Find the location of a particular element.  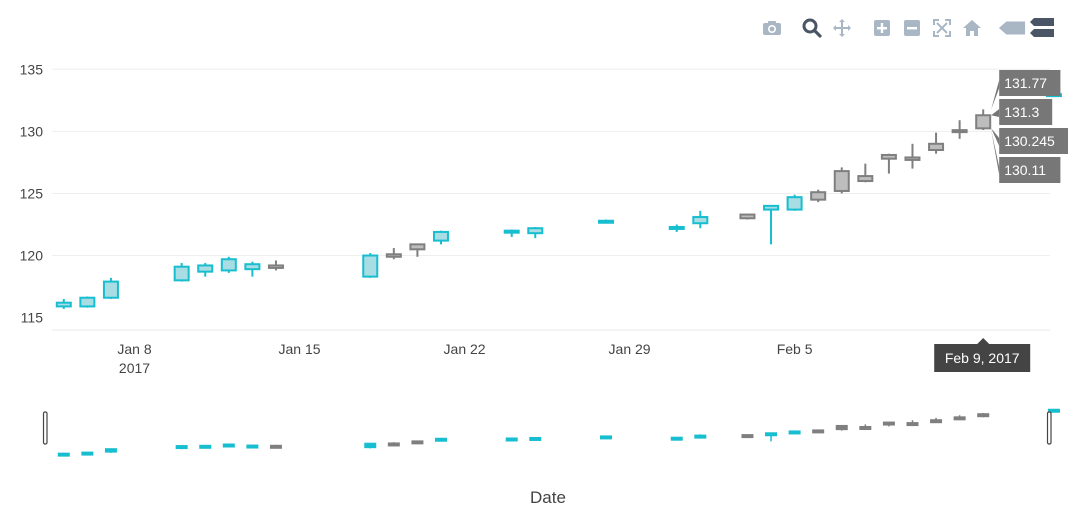

spike-lines-icon is located at coordinates (1012, 28).